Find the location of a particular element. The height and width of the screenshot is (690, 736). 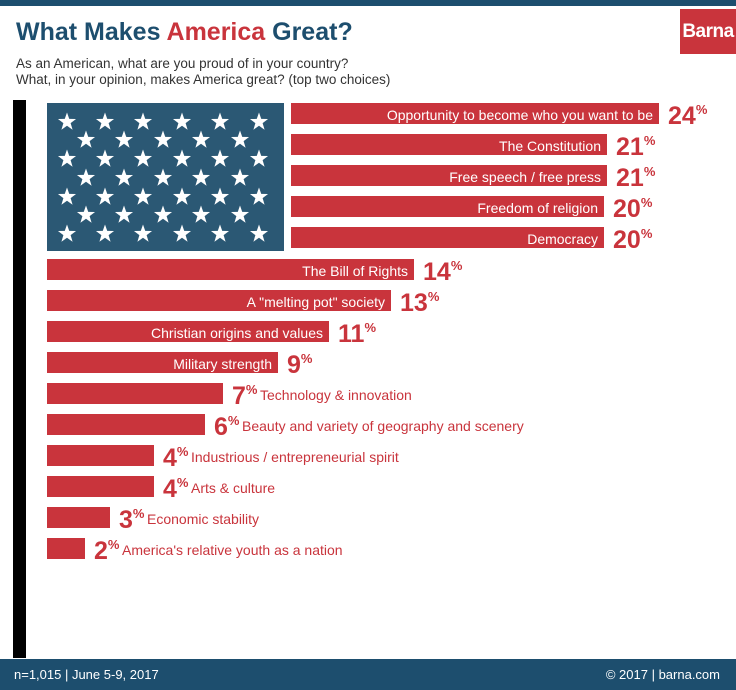

value-label: 11% is located at coordinates (357, 334).